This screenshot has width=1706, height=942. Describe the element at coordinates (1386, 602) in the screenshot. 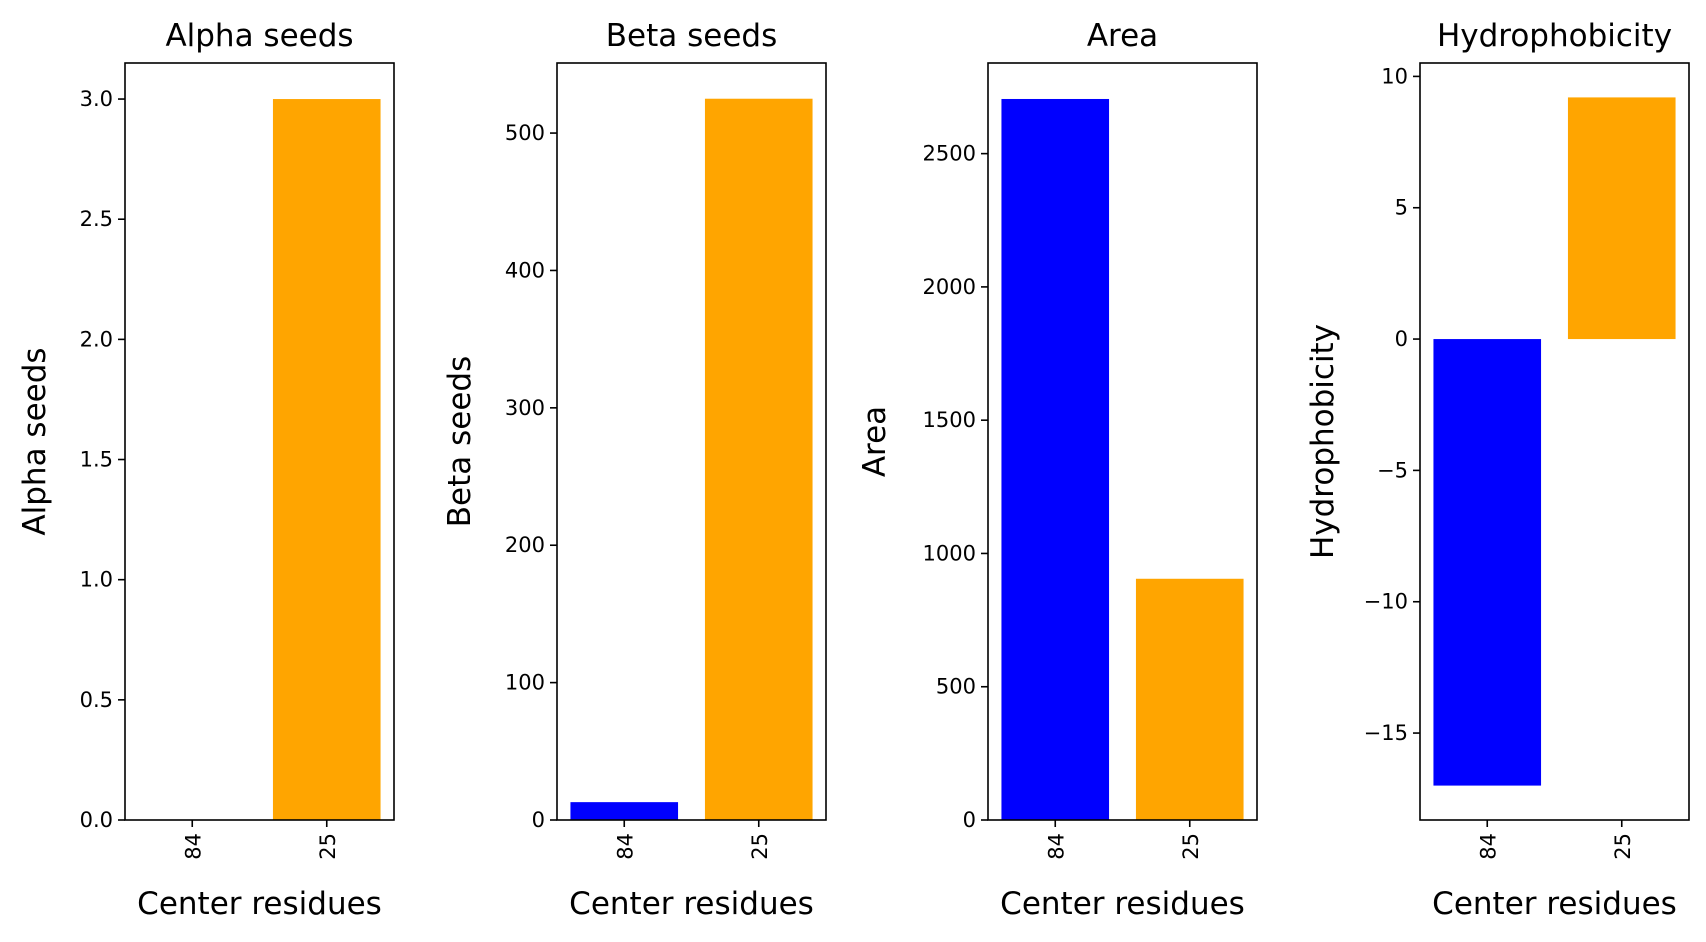

I see `y-tick-label: −10` at that location.